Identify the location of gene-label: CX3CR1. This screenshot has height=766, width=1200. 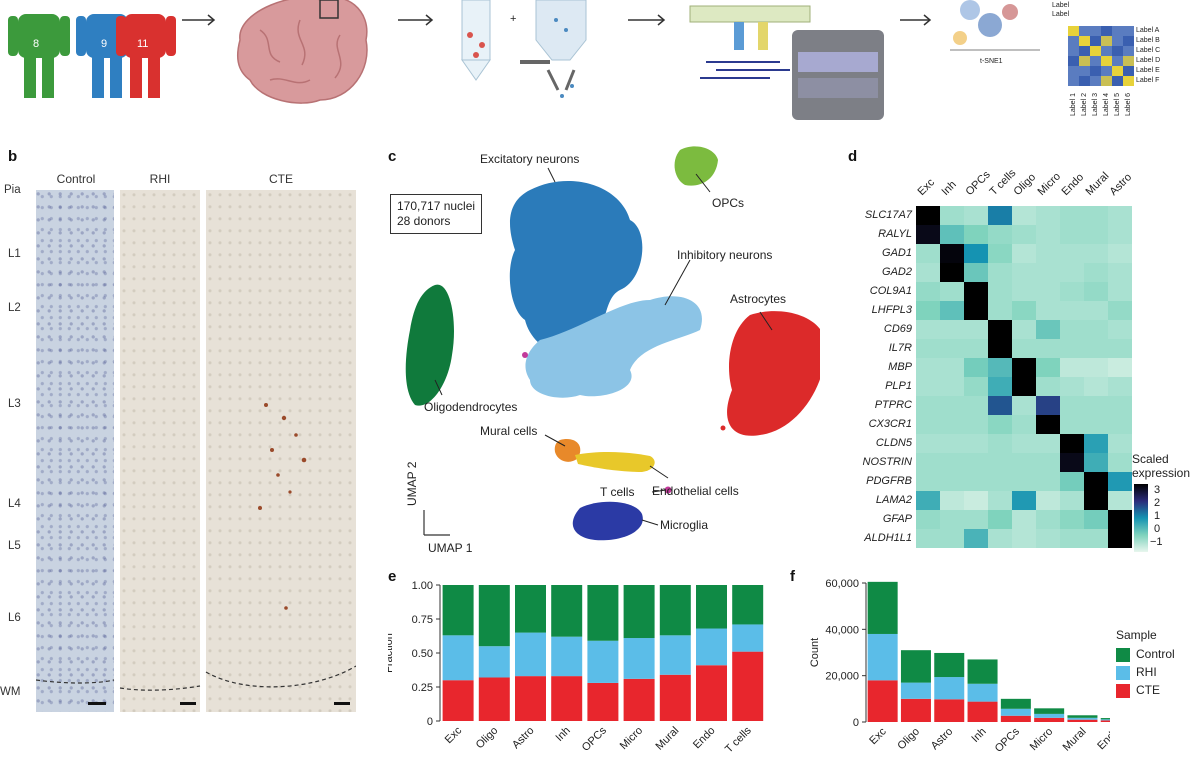
(890, 424).